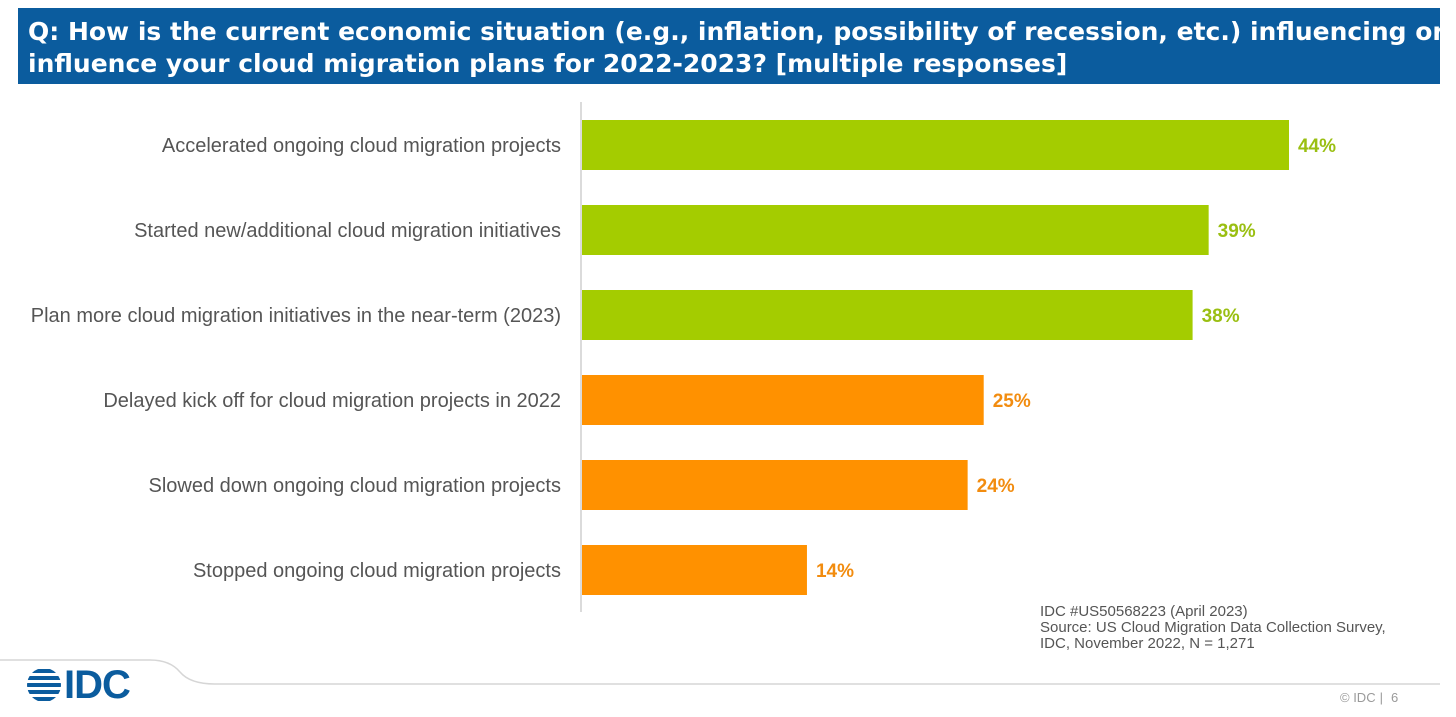 This screenshot has width=1456, height=717. What do you see at coordinates (1221, 316) in the screenshot?
I see `data-label: 38%` at bounding box center [1221, 316].